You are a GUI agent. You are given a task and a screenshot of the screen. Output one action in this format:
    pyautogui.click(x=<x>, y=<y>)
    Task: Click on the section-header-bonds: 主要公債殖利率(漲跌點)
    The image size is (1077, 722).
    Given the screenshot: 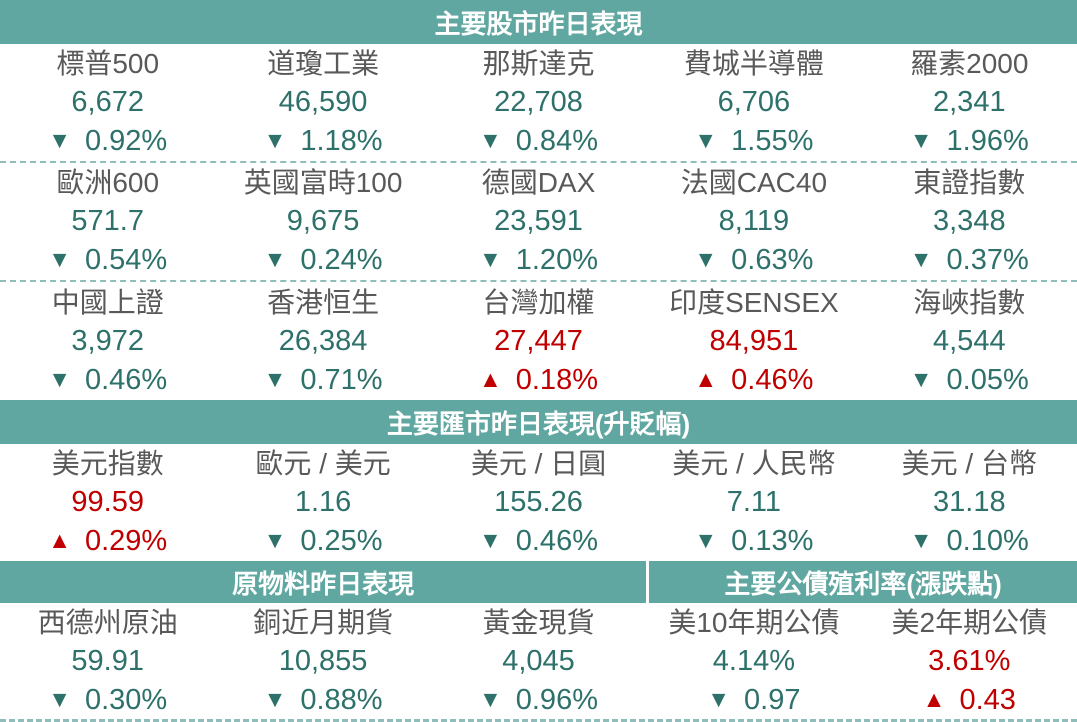 What is the action you would take?
    pyautogui.click(x=861, y=582)
    